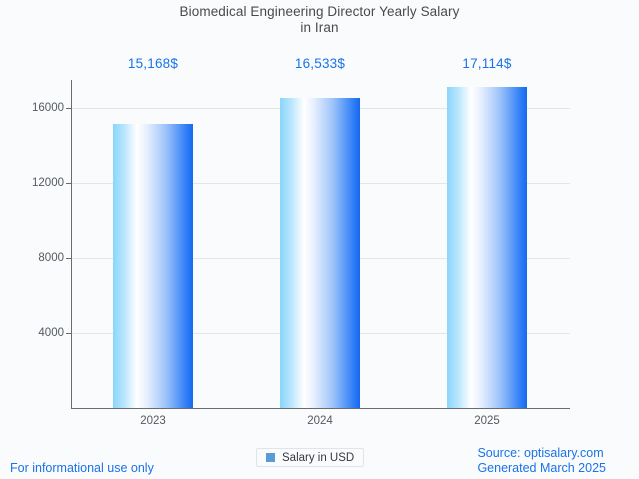  What do you see at coordinates (51, 333) in the screenshot?
I see `ytick-label-4000: 4000` at bounding box center [51, 333].